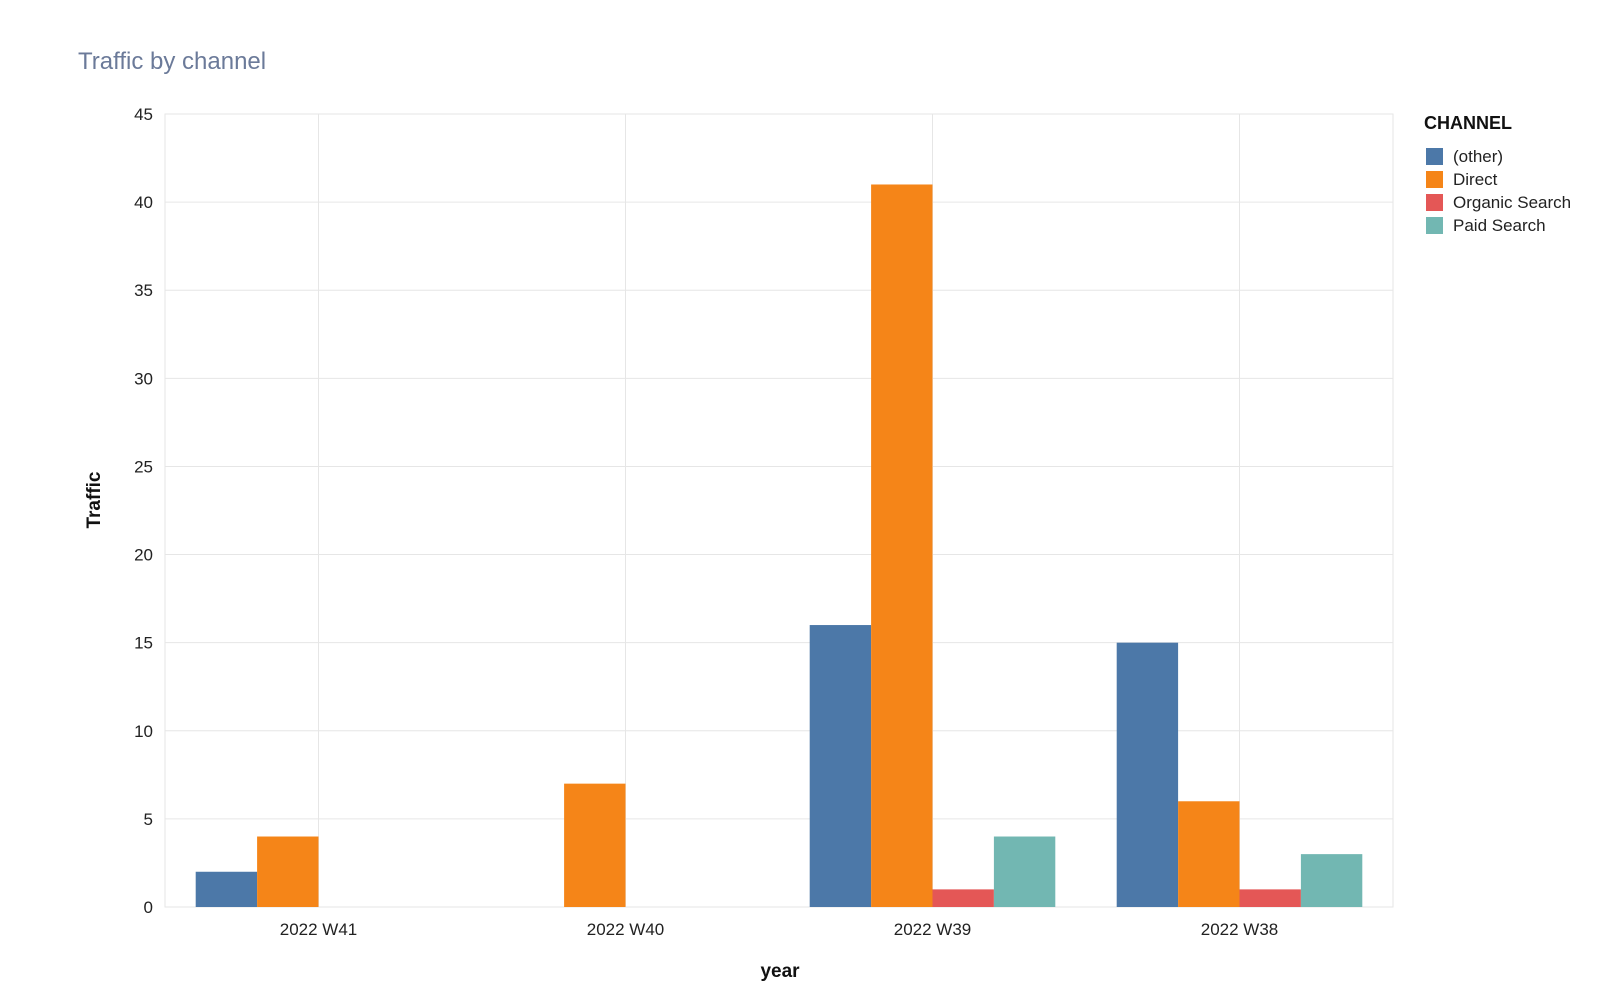 This screenshot has width=1600, height=987. Describe the element at coordinates (1478, 156) in the screenshot. I see `legend-label: (other)` at that location.